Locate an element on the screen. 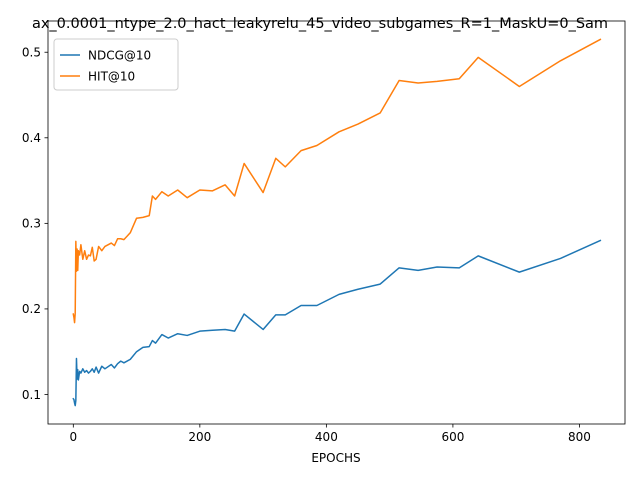 Image resolution: width=640 pixels, height=480 pixels. x-tick-label: 400 is located at coordinates (326, 437).